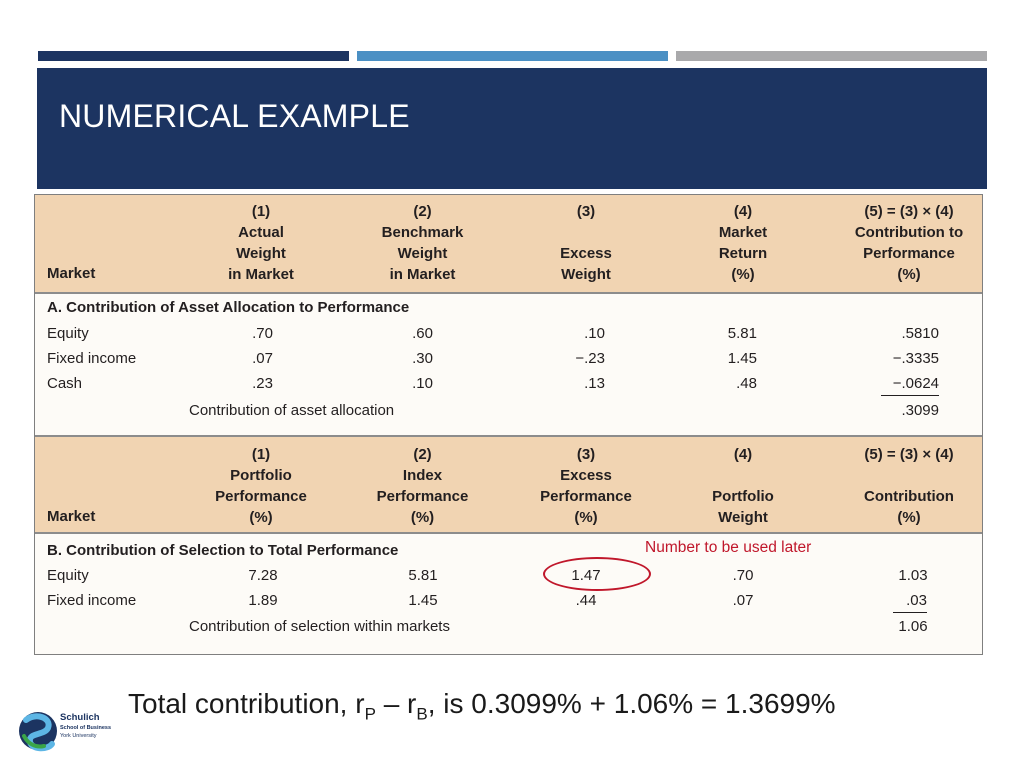 This screenshot has height=768, width=1024. What do you see at coordinates (92, 600) in the screenshot?
I see `row-b-fixed-label: Fixed income` at bounding box center [92, 600].